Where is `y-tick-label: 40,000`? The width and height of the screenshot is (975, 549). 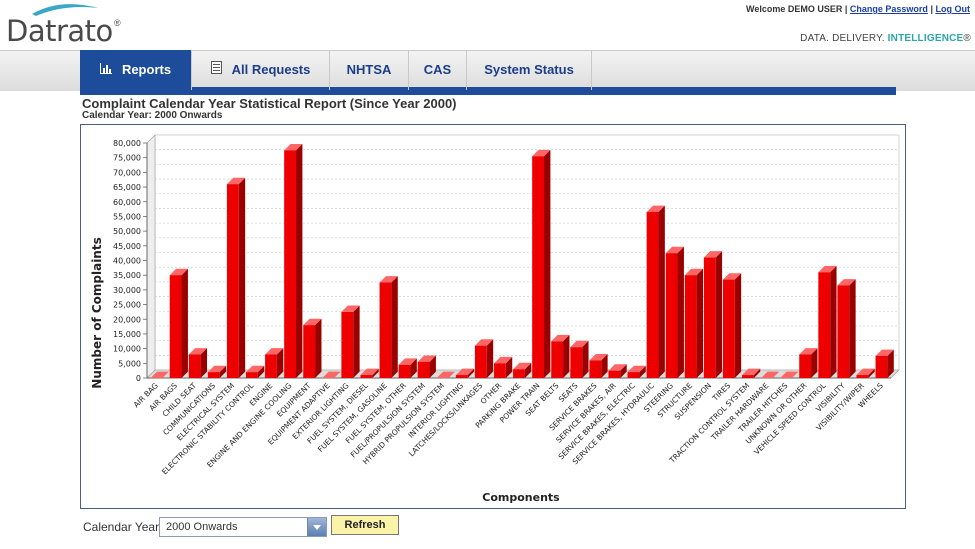 y-tick-label: 40,000 is located at coordinates (127, 261).